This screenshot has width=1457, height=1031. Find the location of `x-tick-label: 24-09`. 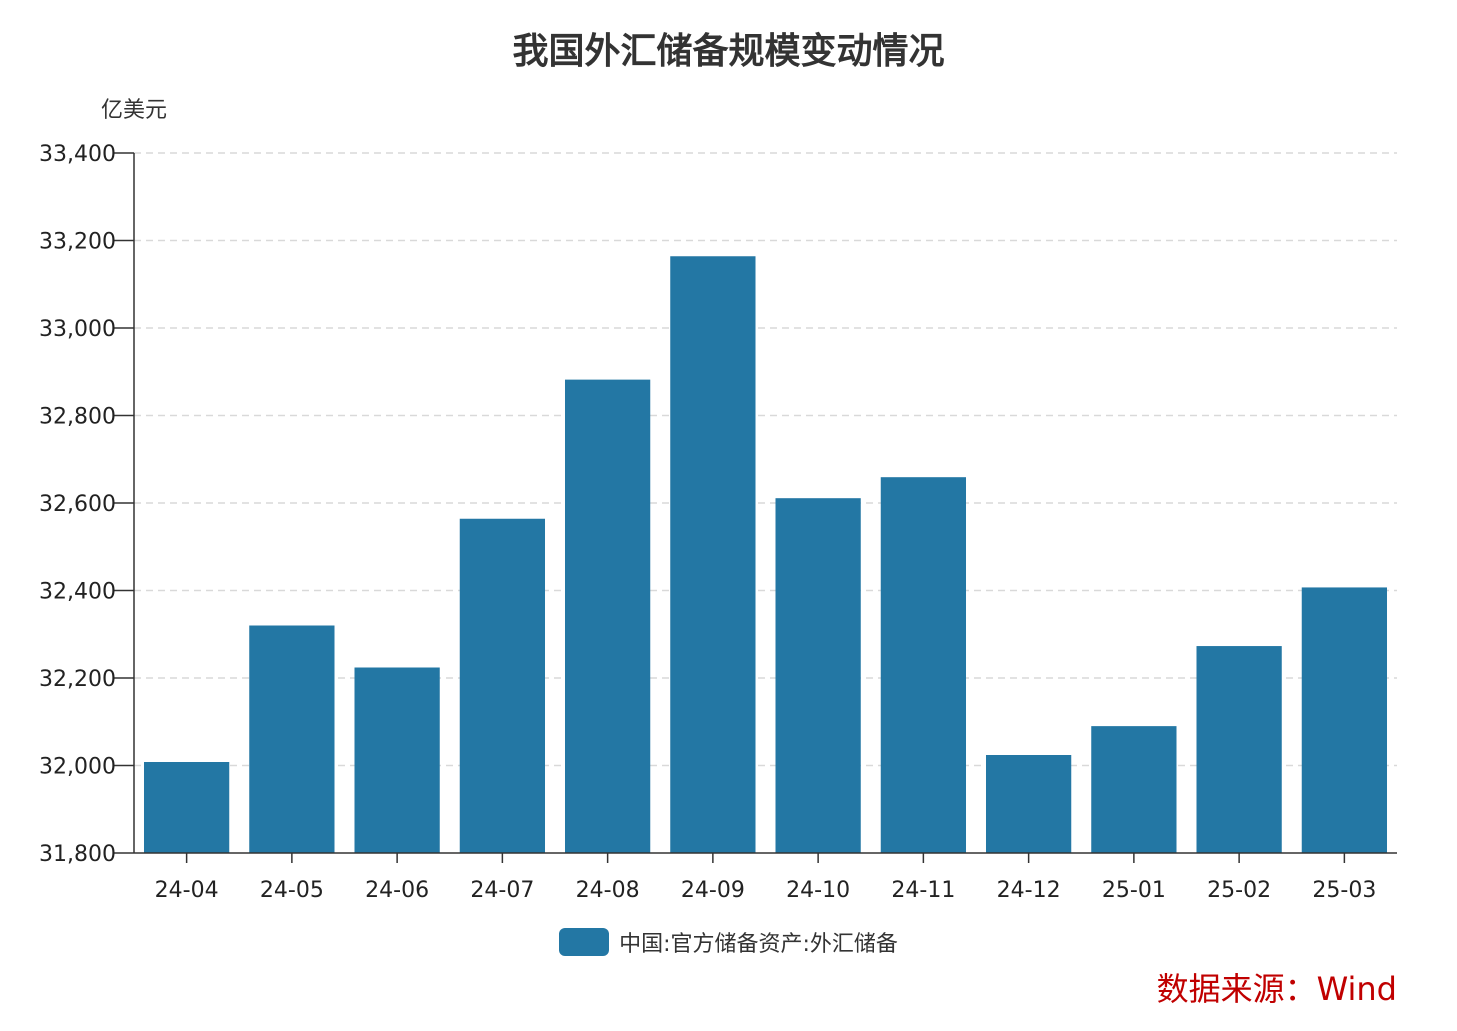

x-tick-label: 24-09 is located at coordinates (713, 890).